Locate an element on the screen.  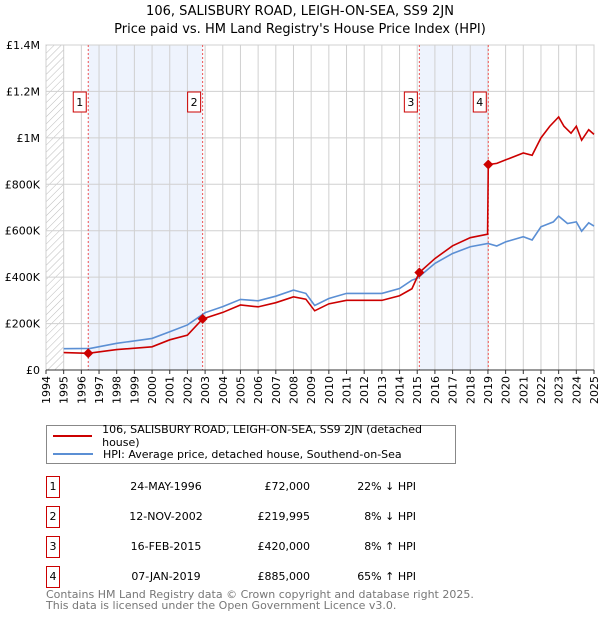
x-tick-label: 2005 is located at coordinates (240, 390).